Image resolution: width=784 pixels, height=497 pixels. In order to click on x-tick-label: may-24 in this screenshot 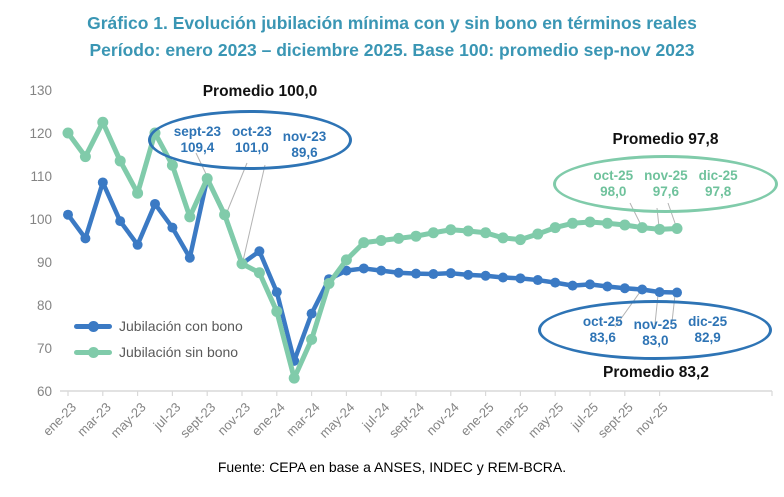, I will do `click(336, 420)`.